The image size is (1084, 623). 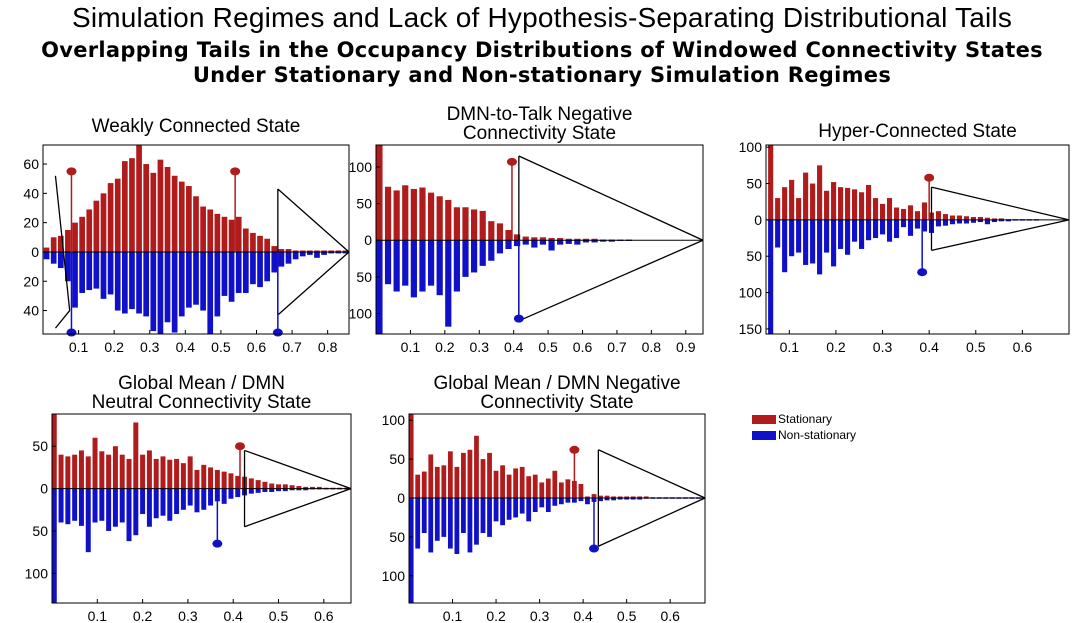 I want to click on legend-nonstationary: Non-stationary, so click(x=804, y=435).